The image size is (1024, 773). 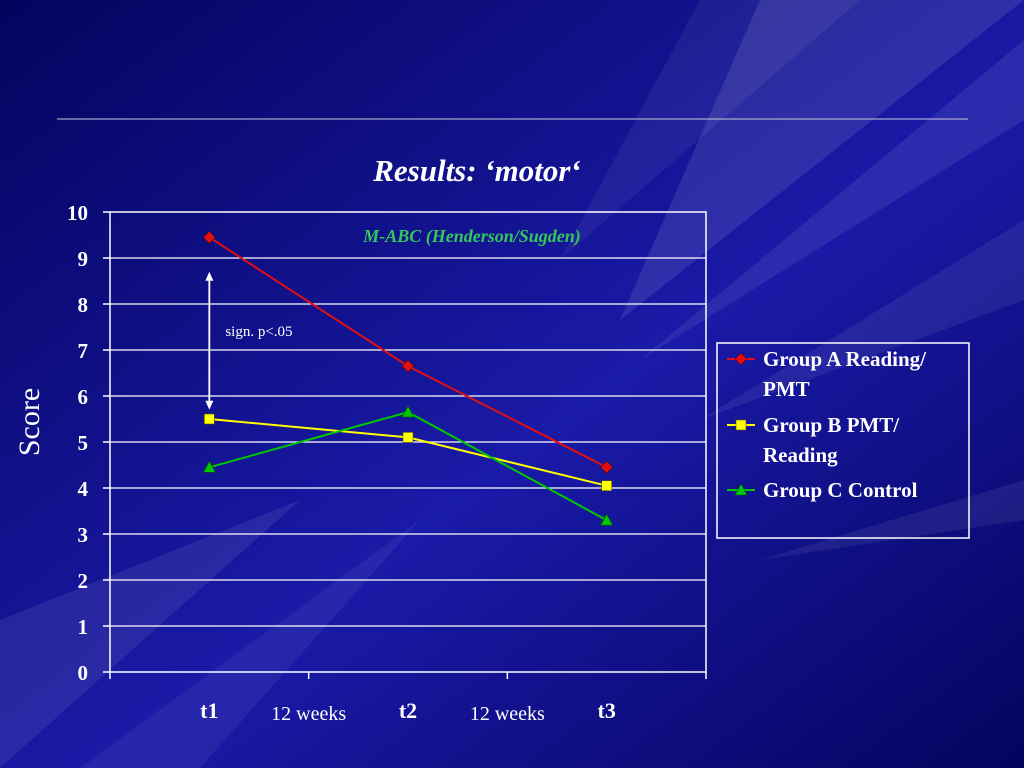 What do you see at coordinates (831, 440) in the screenshot?
I see `legend-label: Group B PMT/Reading` at bounding box center [831, 440].